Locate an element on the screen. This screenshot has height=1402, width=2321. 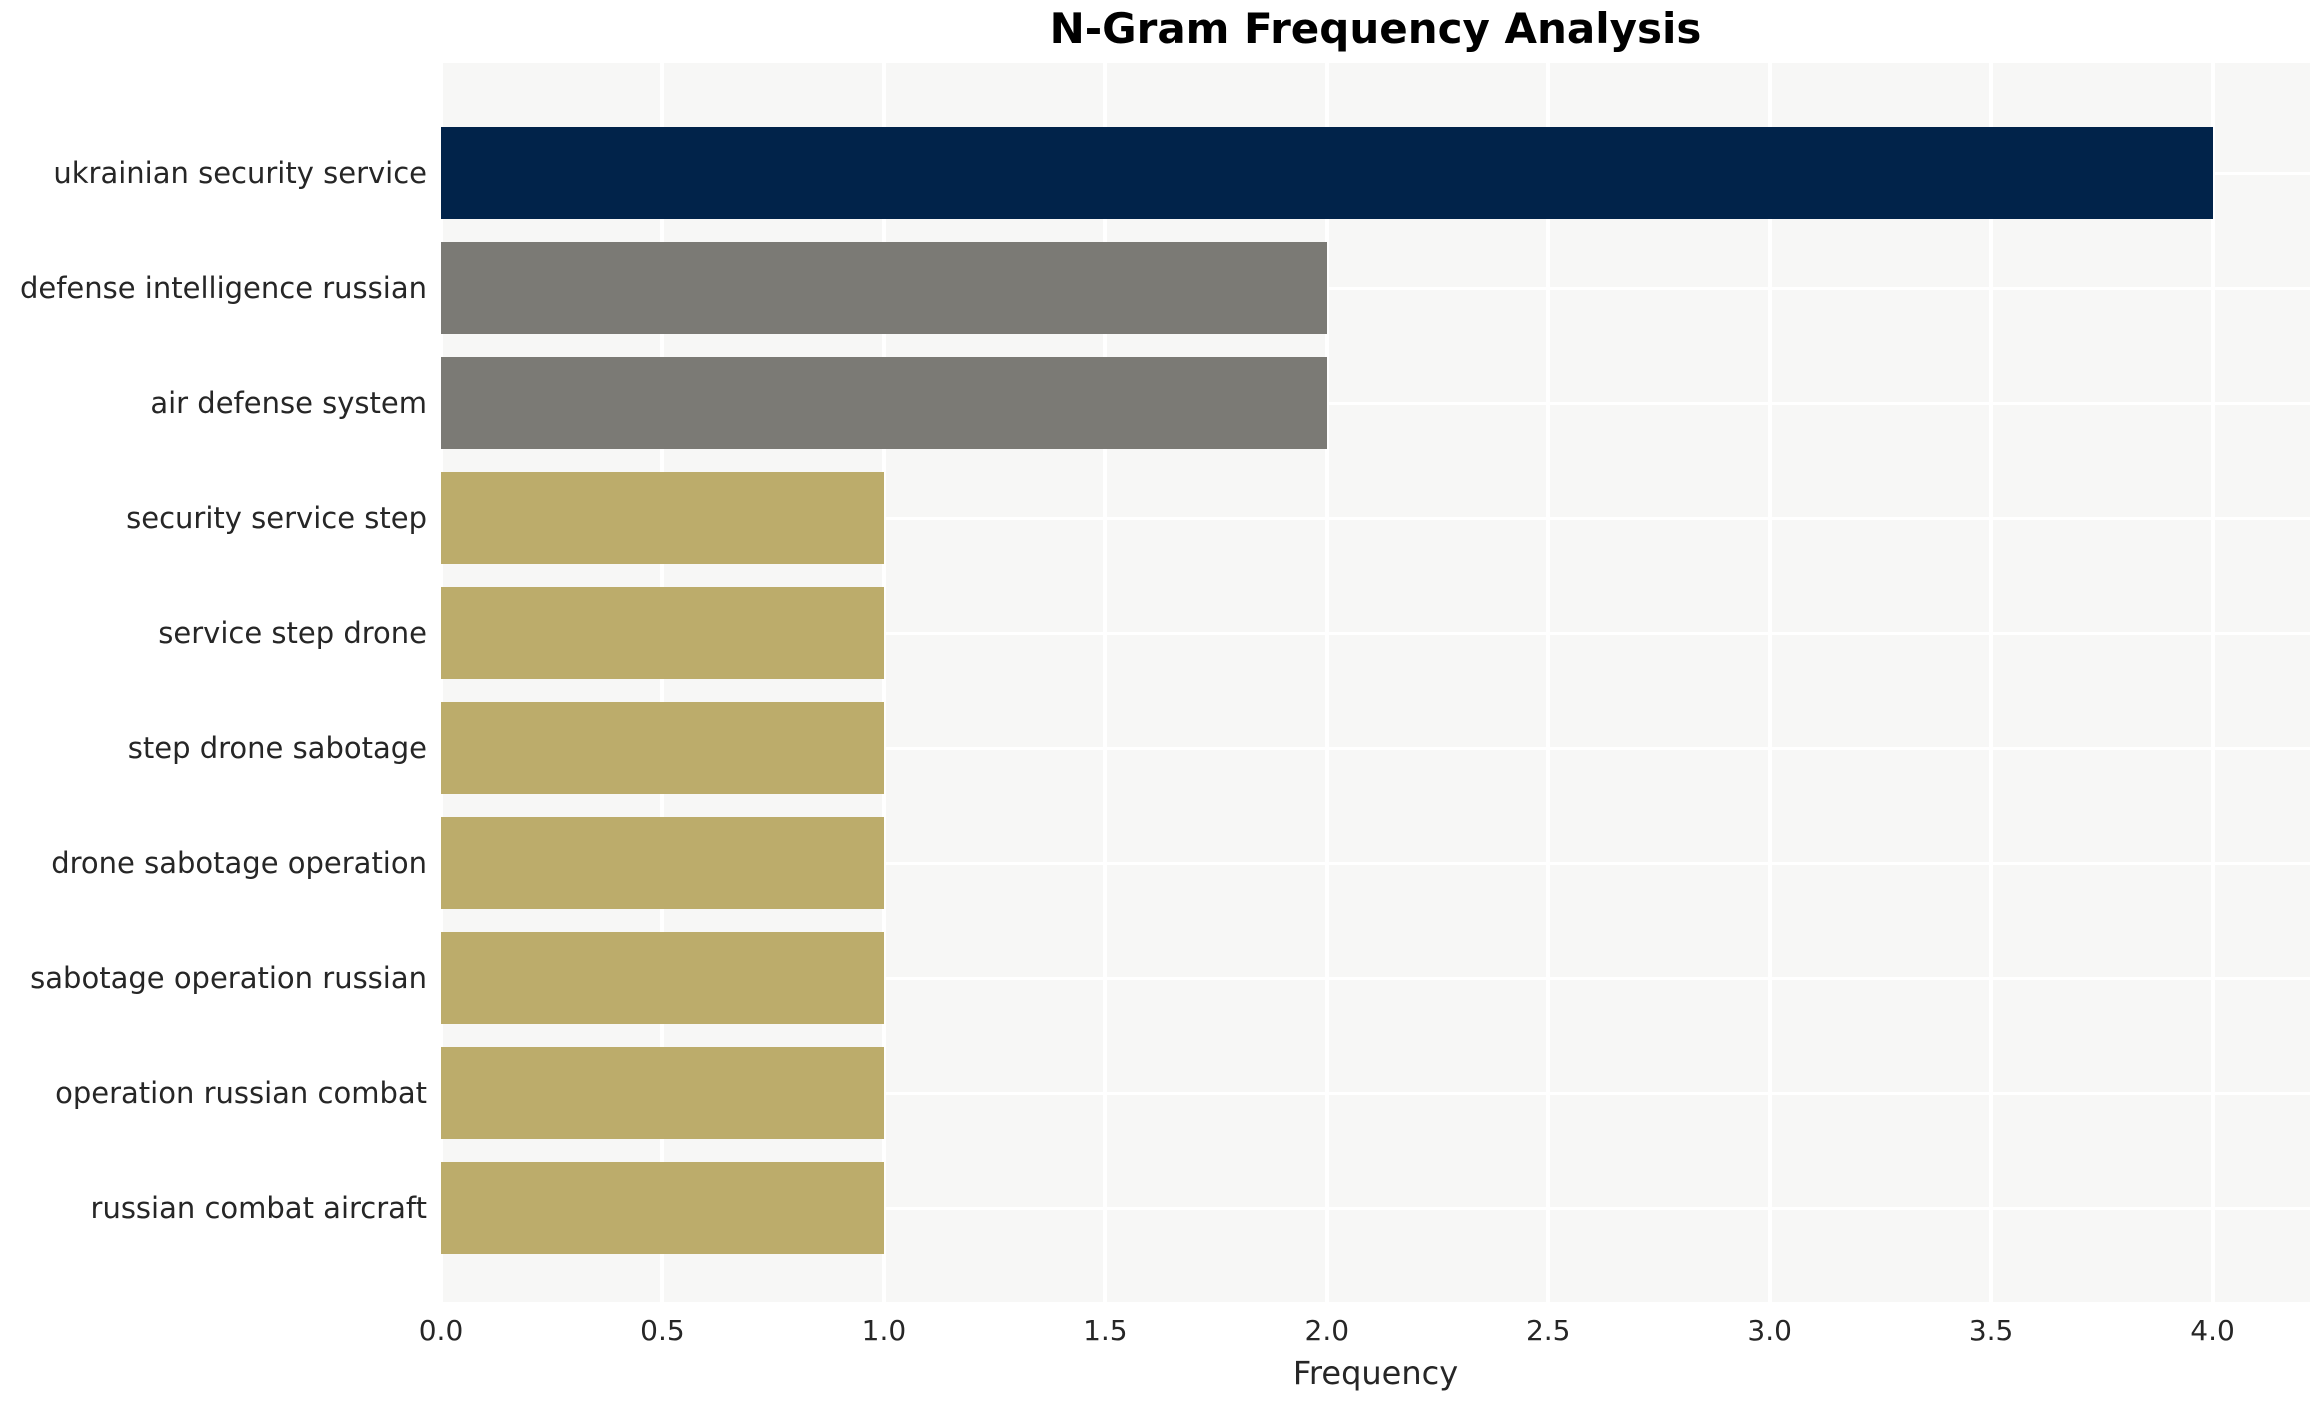
y-tick-label: sabotage operation russian is located at coordinates (228, 977).